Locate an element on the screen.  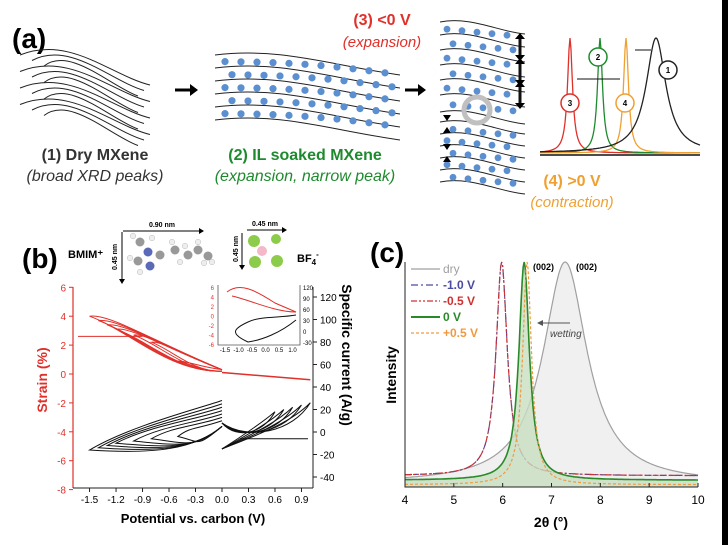
il-soaked-mxene is located at coordinates (307, 96).